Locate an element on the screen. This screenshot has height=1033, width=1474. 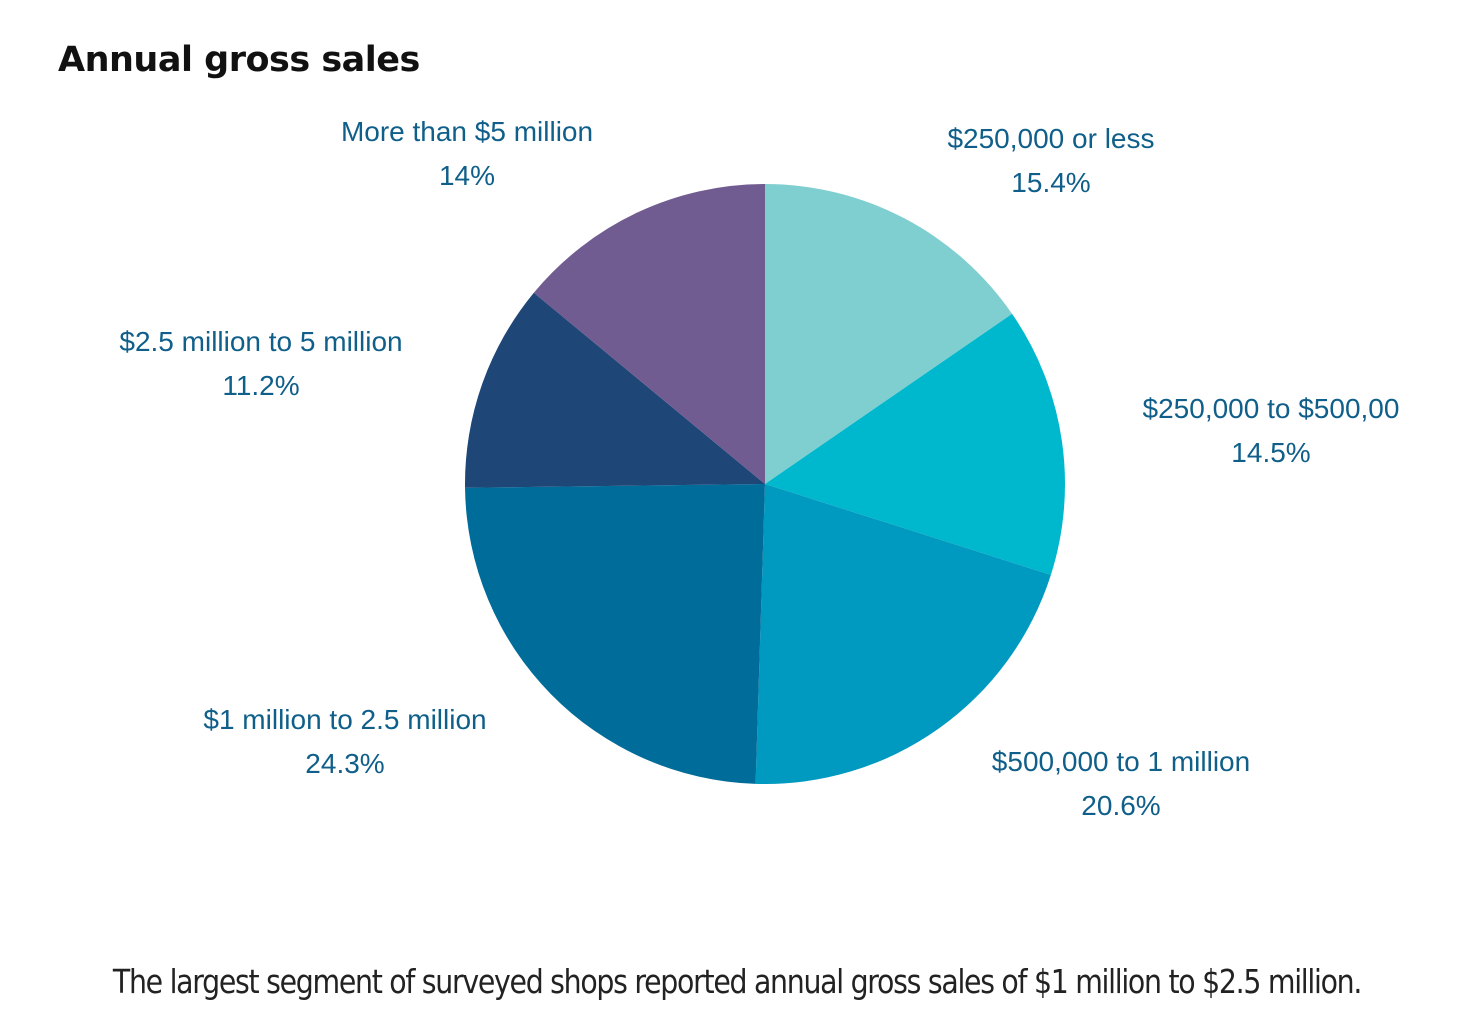
pie-slice-250-000-or-less is located at coordinates (889, 334).